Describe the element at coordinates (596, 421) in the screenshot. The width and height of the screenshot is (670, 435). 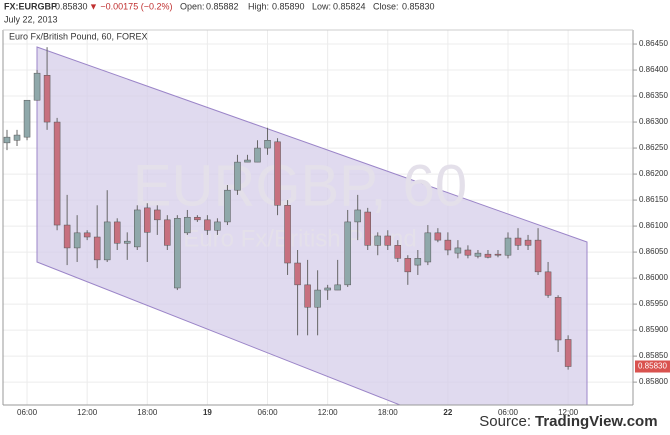
I see `source: TradingView.com` at that location.